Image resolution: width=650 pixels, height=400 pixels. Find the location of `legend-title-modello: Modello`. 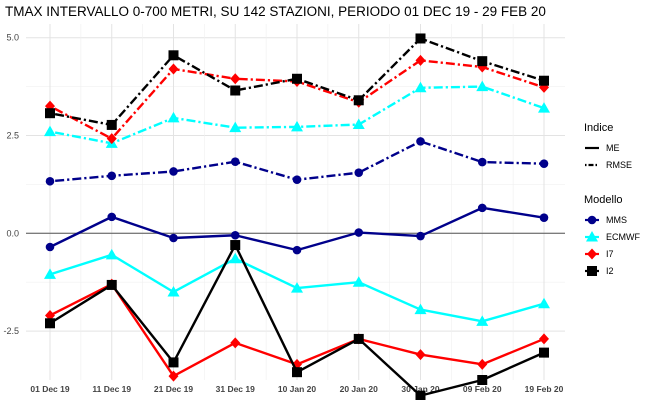

legend-title-modello: Modello is located at coordinates (603, 200).